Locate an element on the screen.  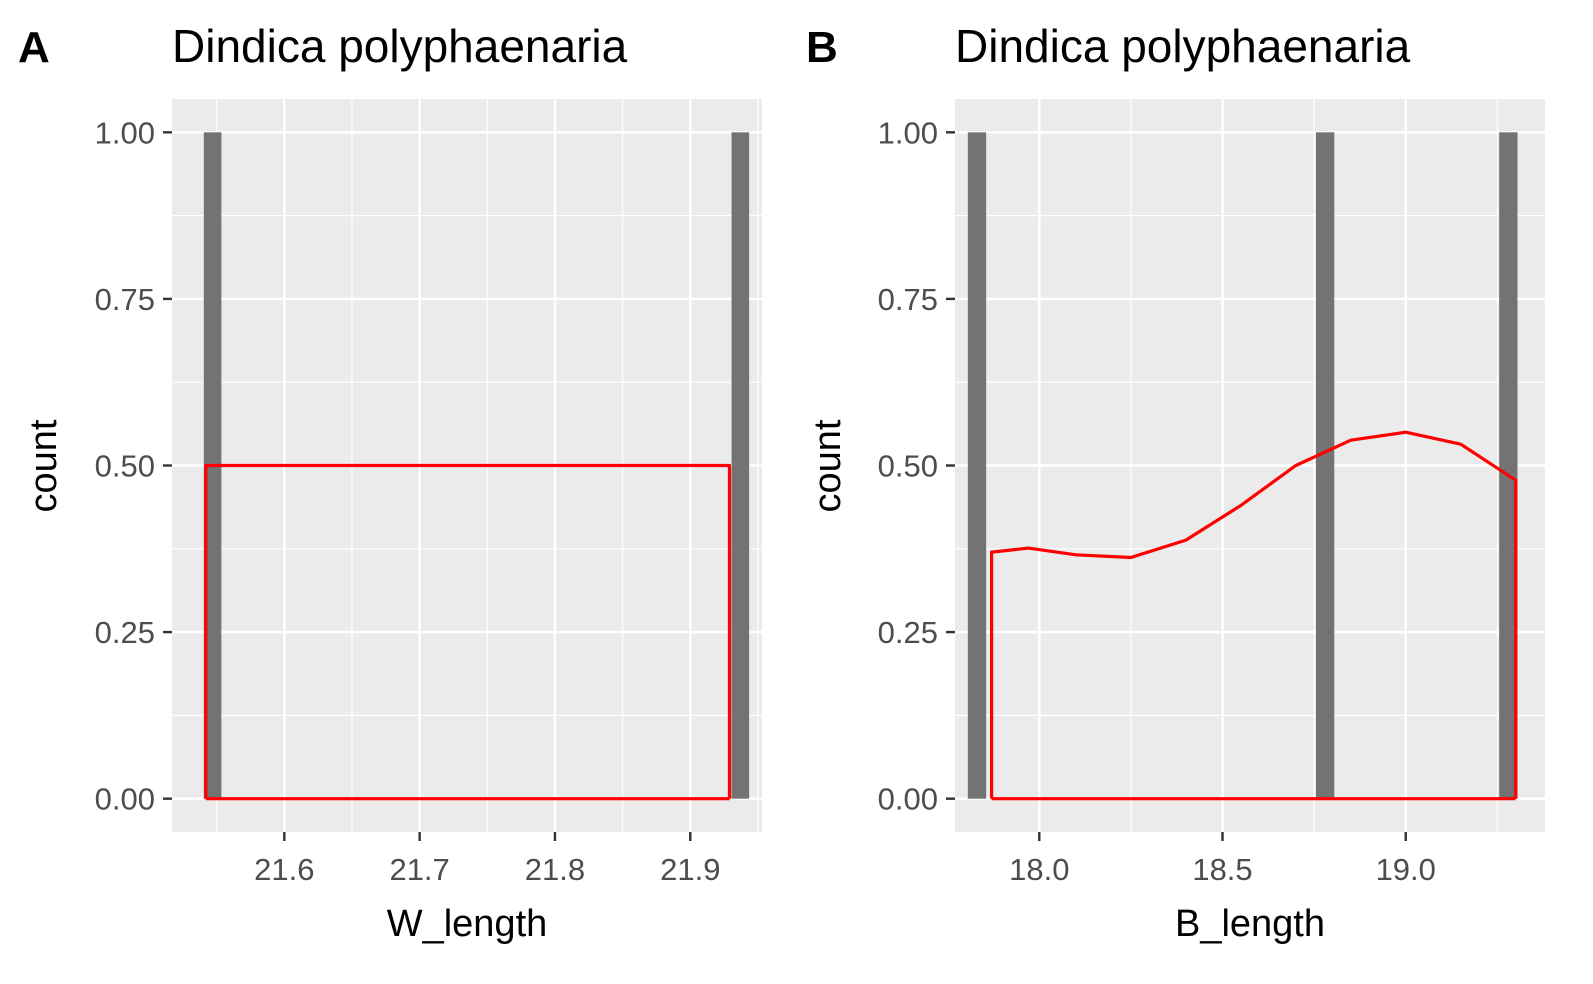
panel-b-x-tick-label: 19.0 is located at coordinates (1406, 869).